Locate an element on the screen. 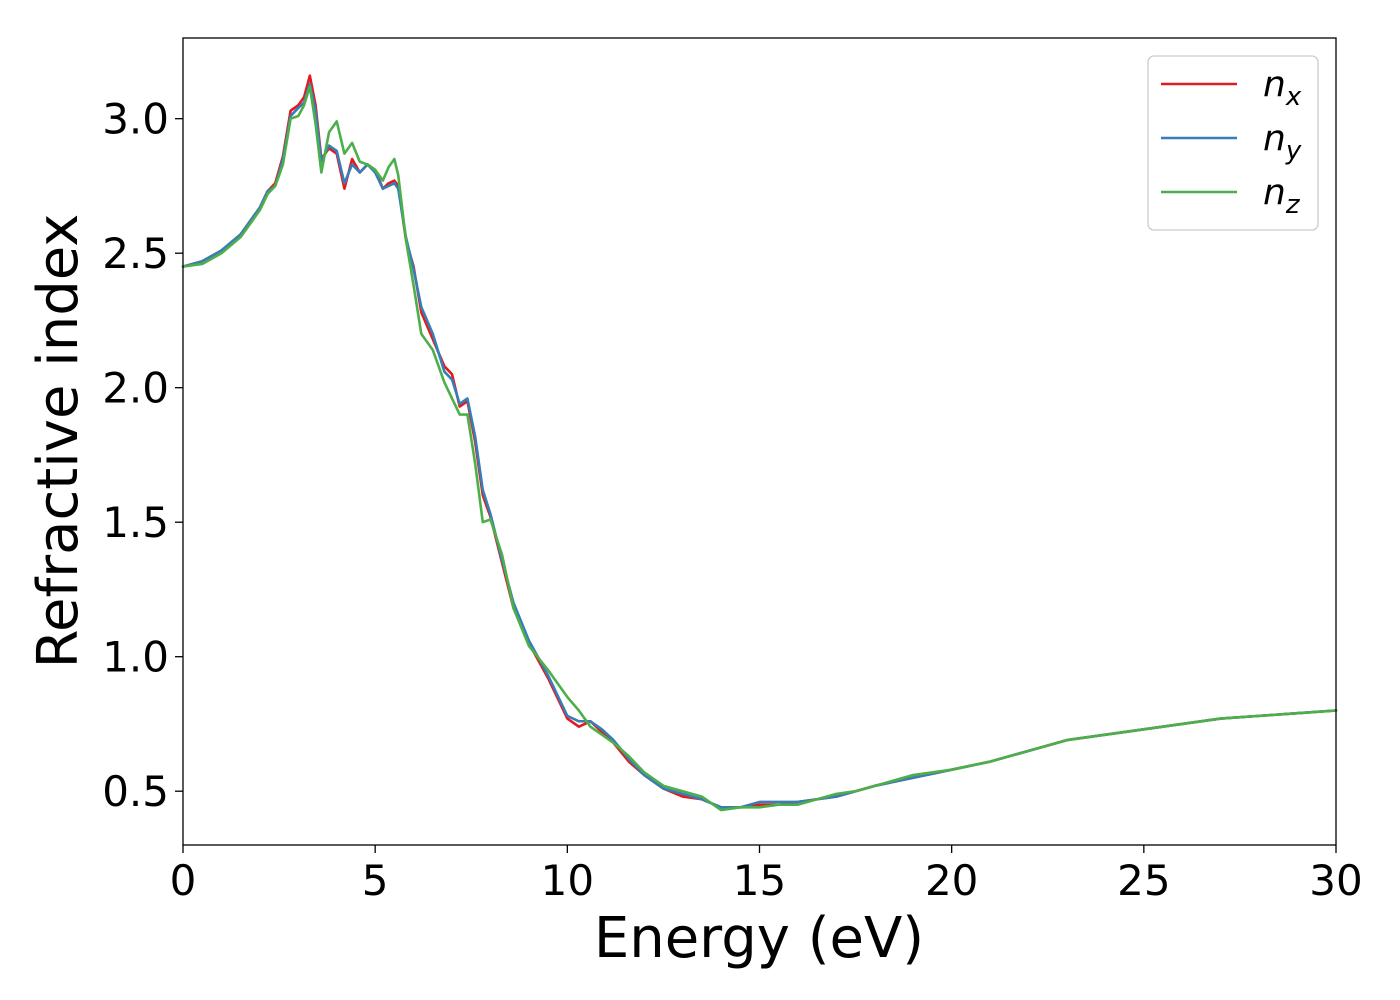 This screenshot has height=1000, width=1400. y-tick-label: 1.5 is located at coordinates (135, 522).